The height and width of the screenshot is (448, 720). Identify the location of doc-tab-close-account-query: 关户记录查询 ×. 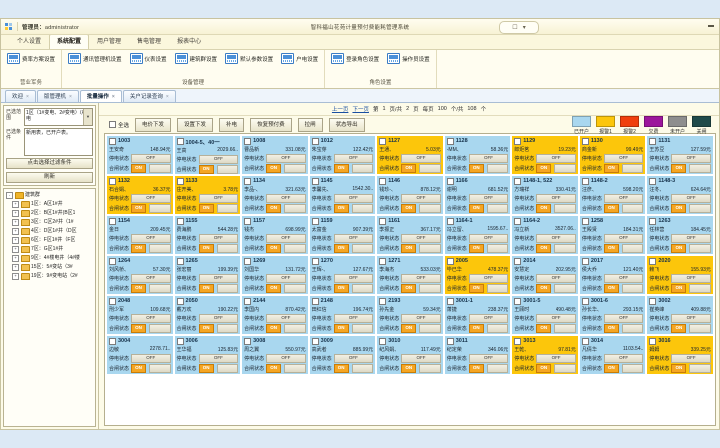
(149, 96).